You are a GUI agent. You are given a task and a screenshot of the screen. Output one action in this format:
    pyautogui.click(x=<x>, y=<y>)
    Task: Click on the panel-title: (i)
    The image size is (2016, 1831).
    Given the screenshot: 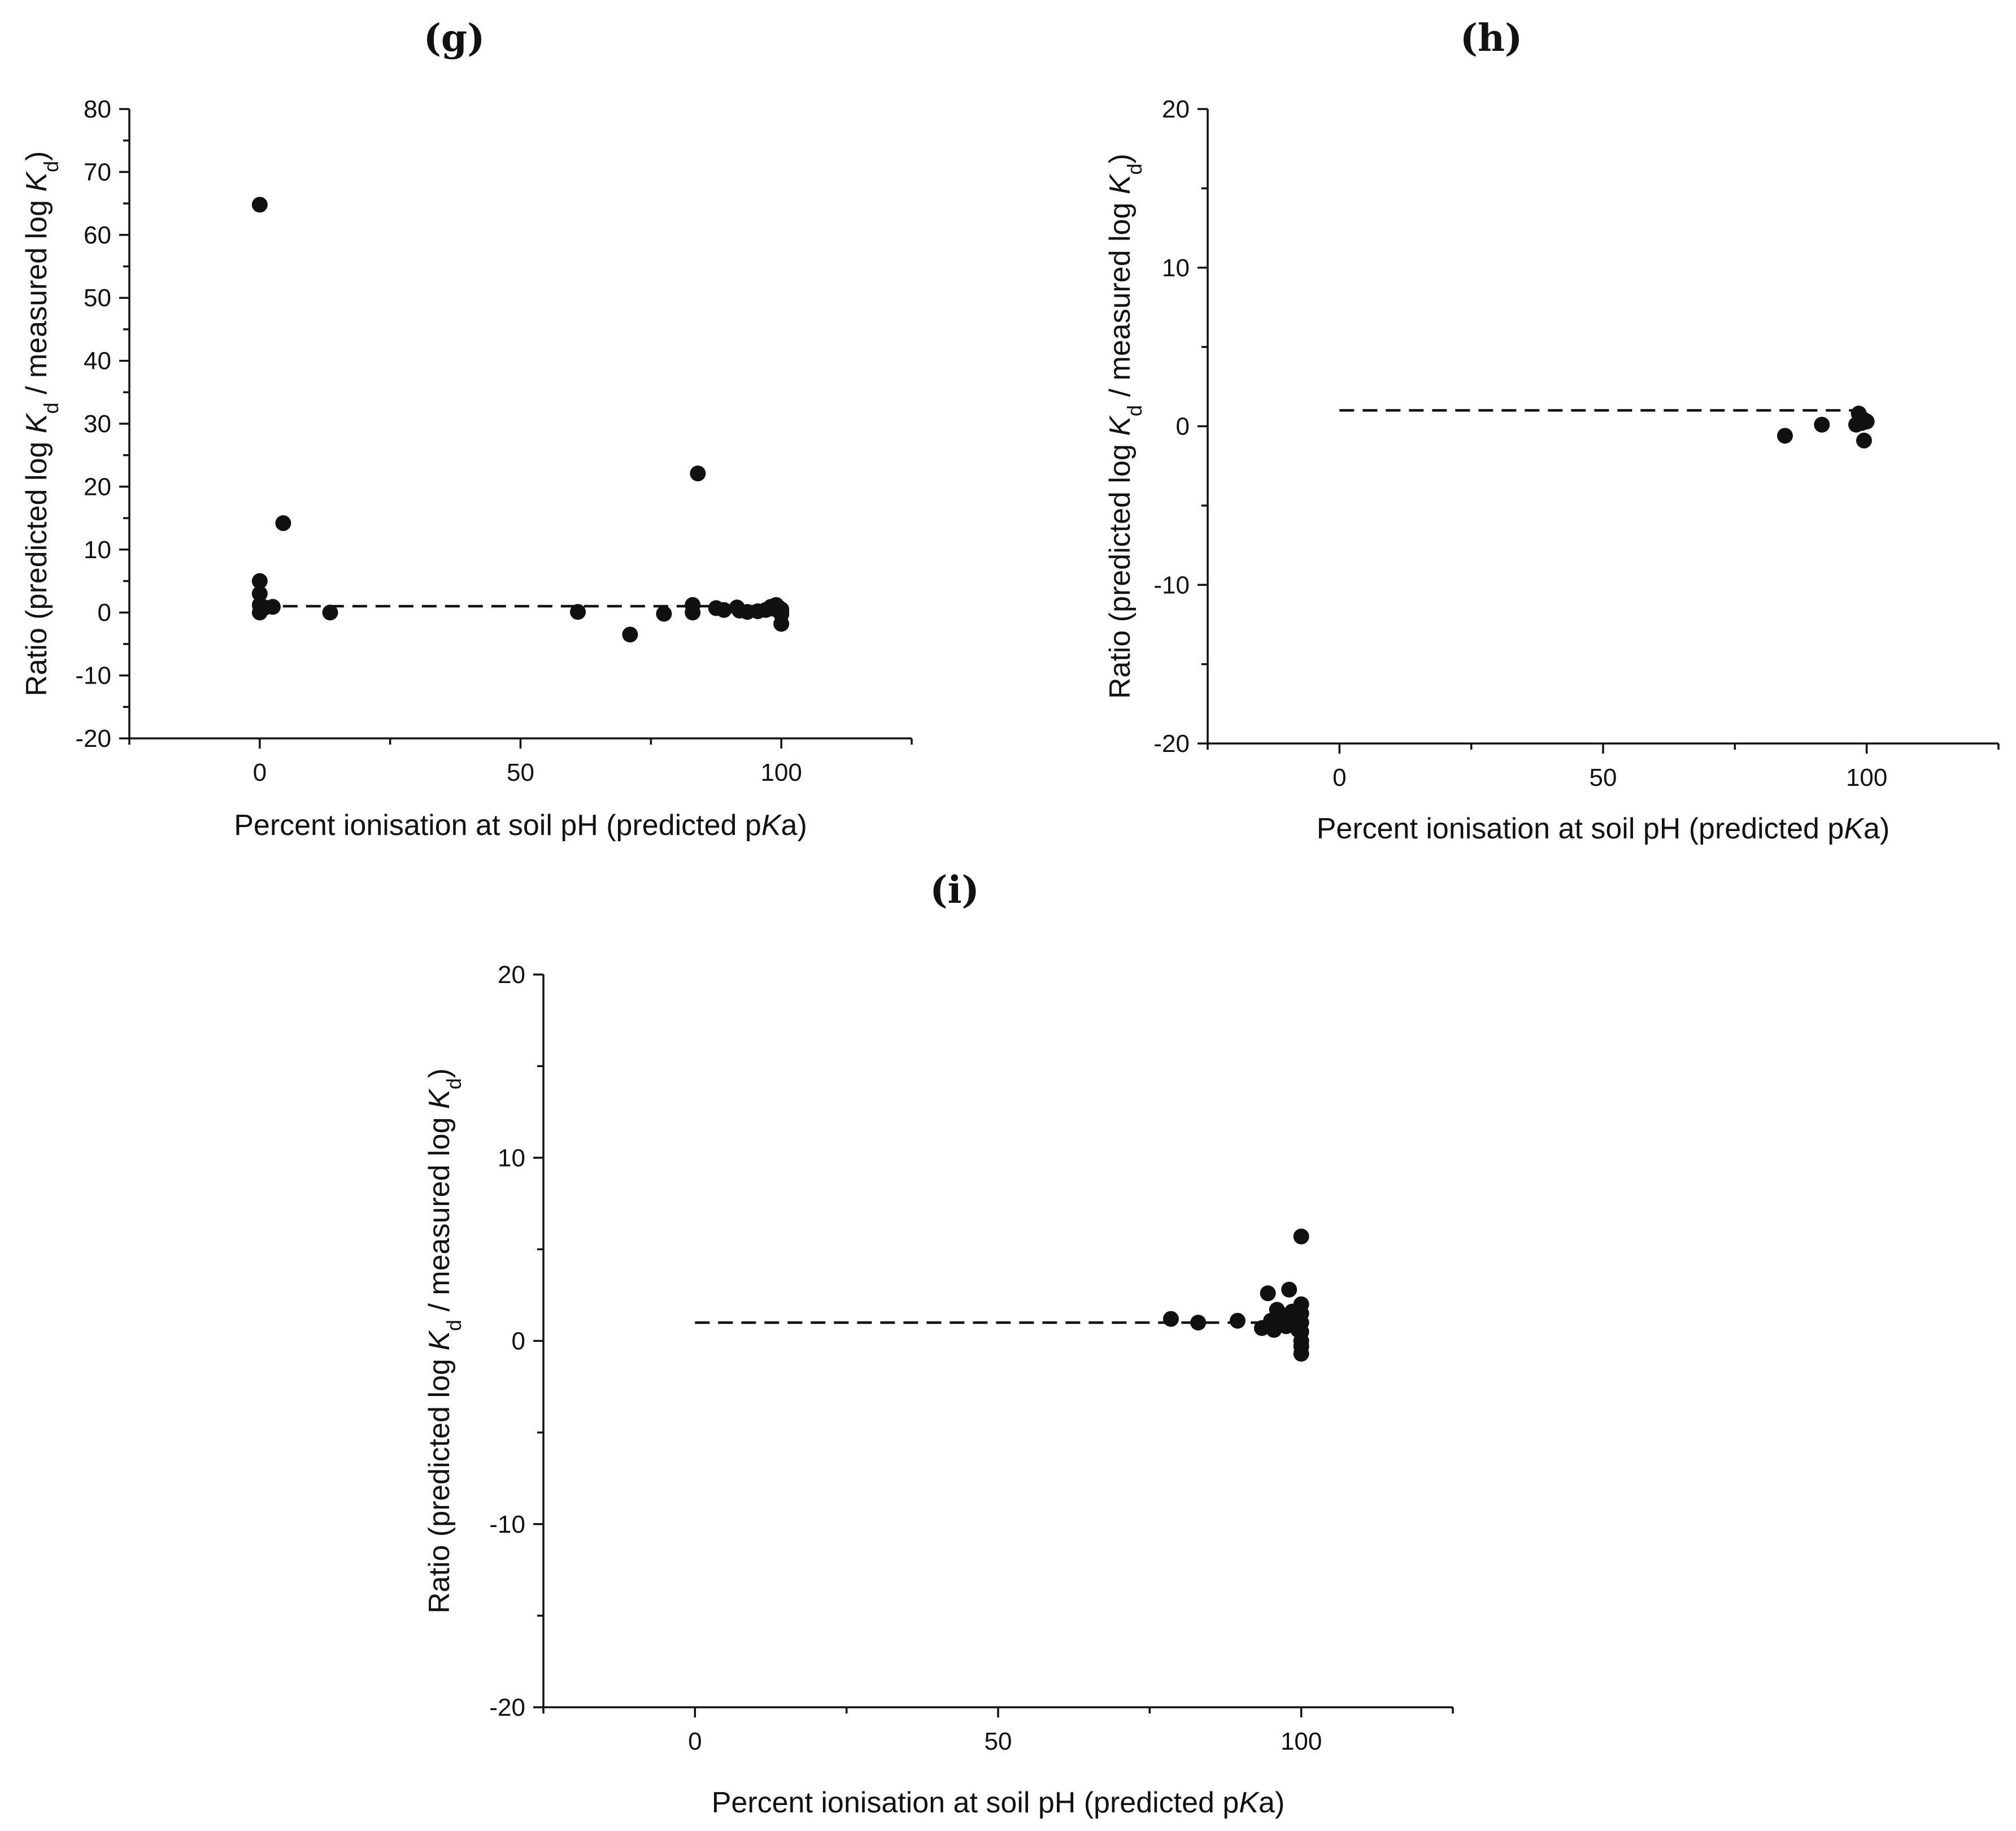 What is the action you would take?
    pyautogui.click(x=954, y=890)
    